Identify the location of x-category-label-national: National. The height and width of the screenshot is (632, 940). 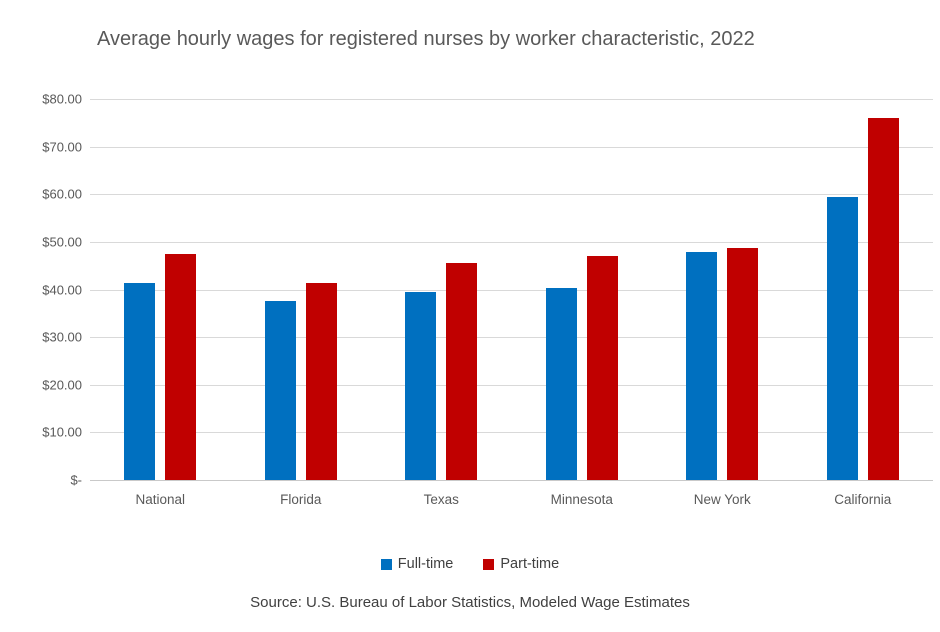
(160, 499).